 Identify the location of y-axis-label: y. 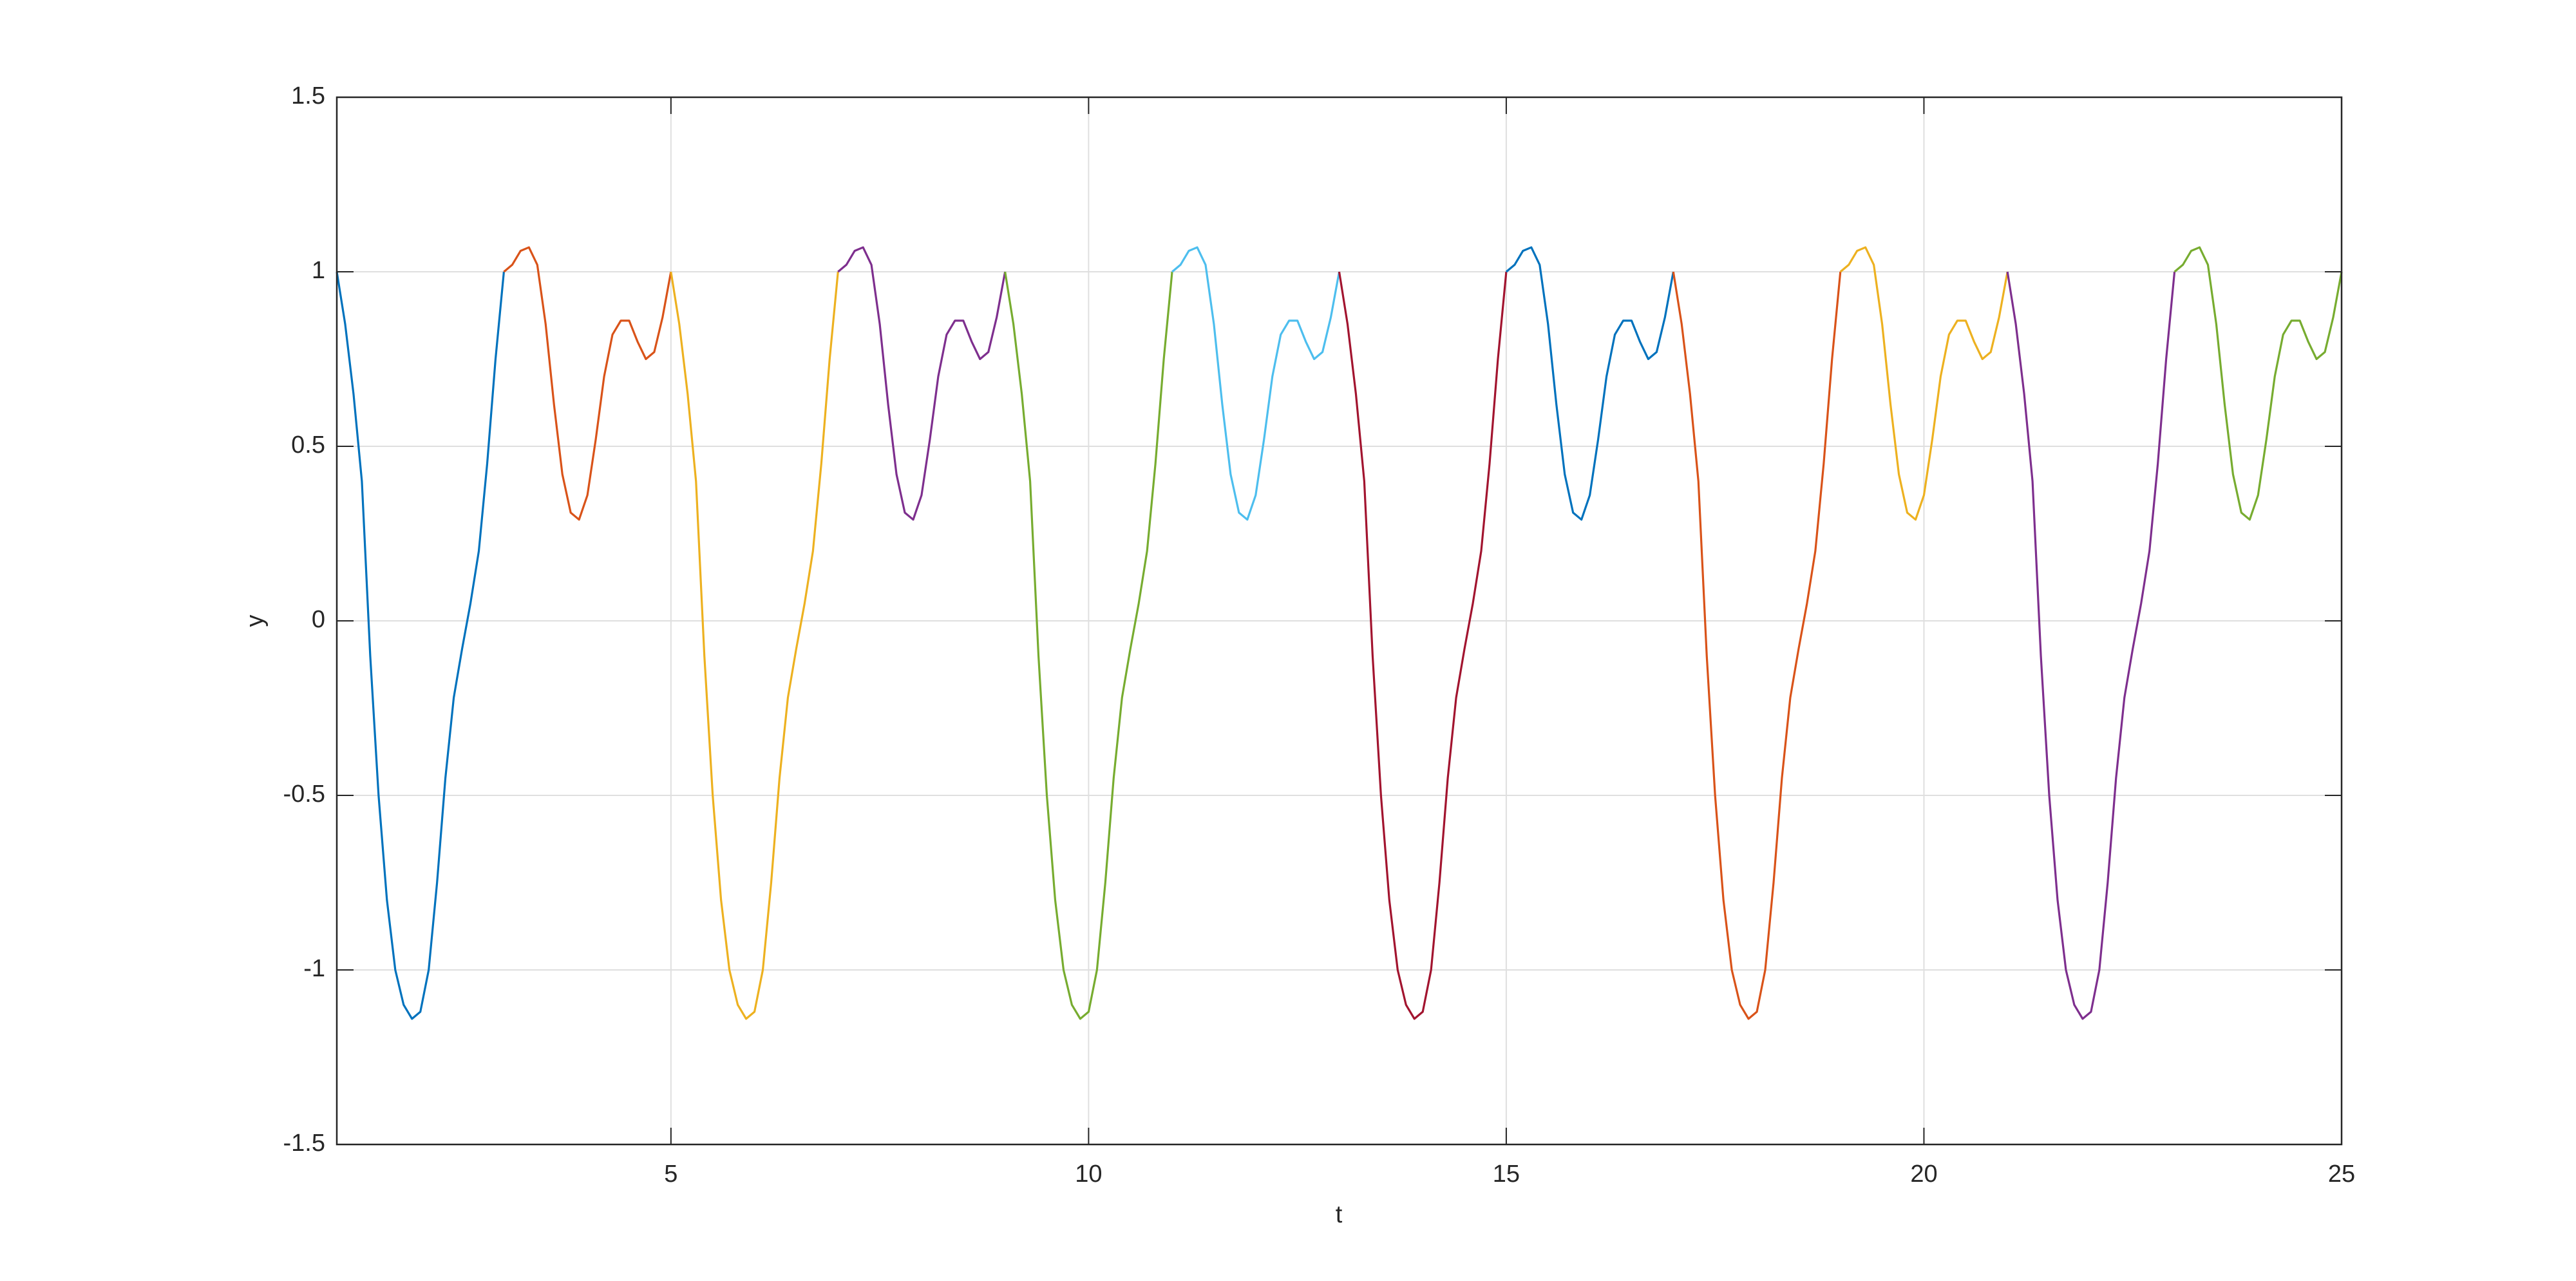
(256, 621).